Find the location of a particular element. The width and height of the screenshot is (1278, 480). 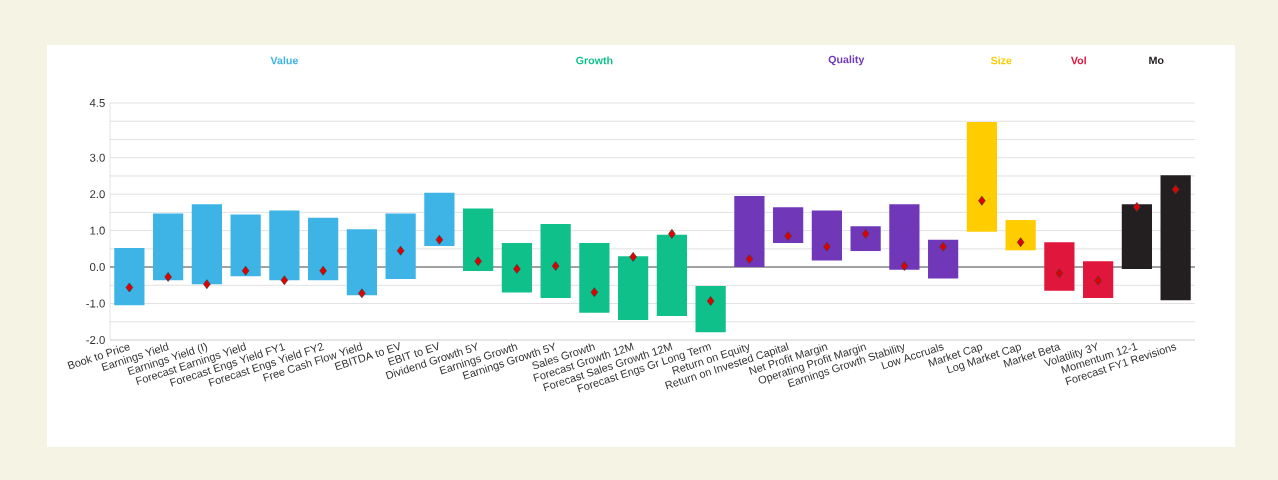

y-tick-label: 4.5 is located at coordinates (97, 103).